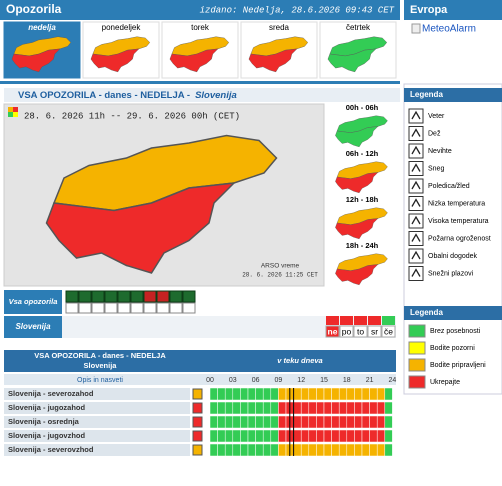 This screenshot has width=502, height=486. What do you see at coordinates (100, 355) in the screenshot?
I see `table-title: VSA OPOZORILA - danes - NEDELJA` at bounding box center [100, 355].